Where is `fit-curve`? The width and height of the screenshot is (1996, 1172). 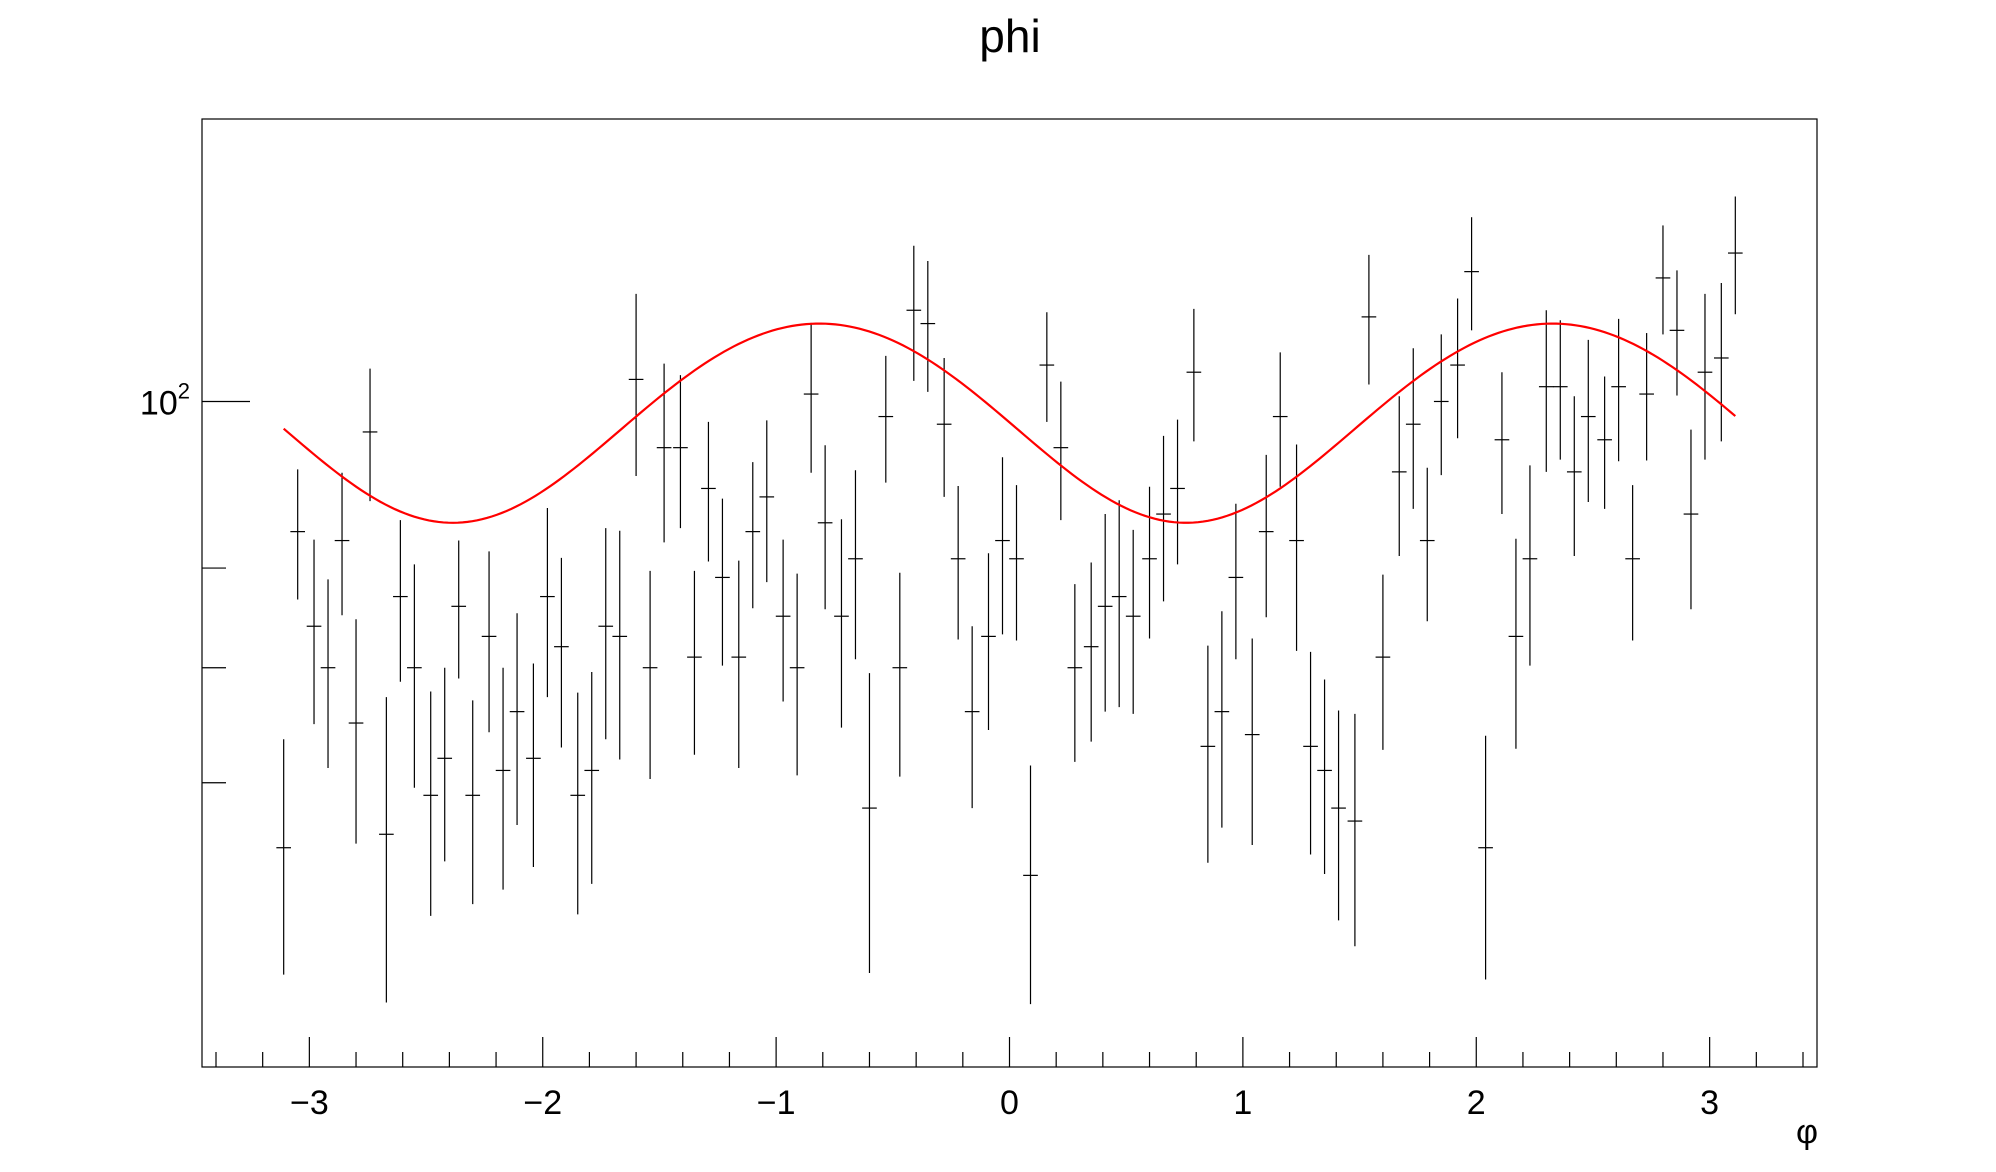
fit-curve is located at coordinates (1009, 423).